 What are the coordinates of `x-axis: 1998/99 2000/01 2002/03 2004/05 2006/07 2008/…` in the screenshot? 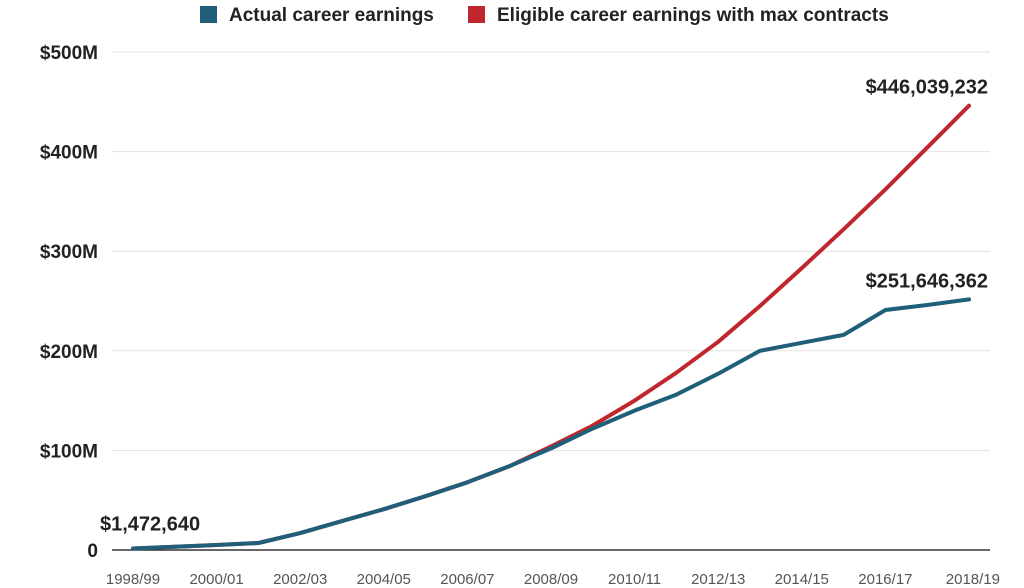 It's located at (553, 568).